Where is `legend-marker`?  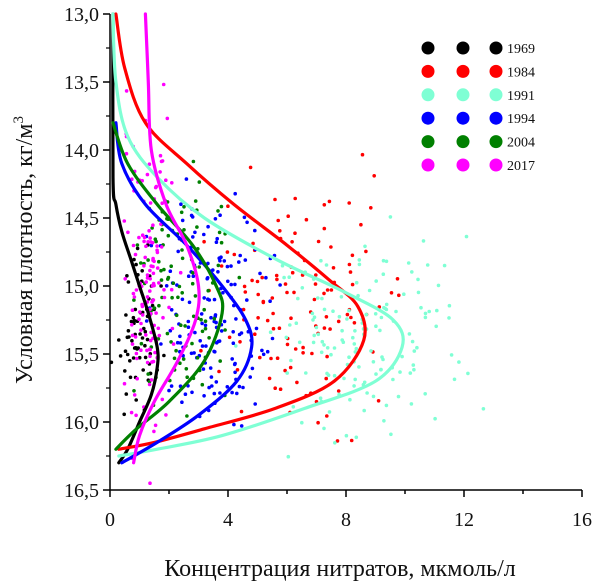 legend-marker is located at coordinates (496, 165).